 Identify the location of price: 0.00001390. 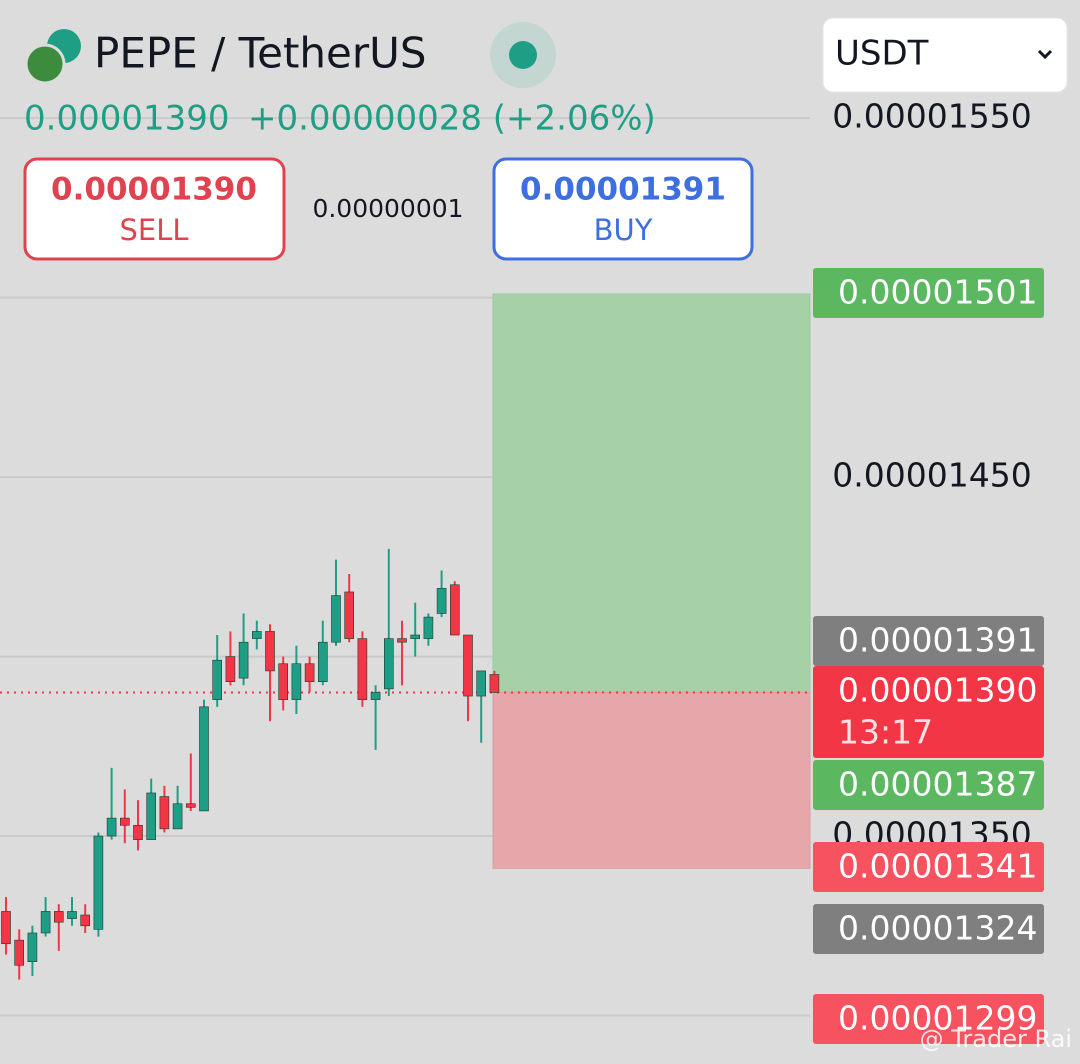
(127, 119).